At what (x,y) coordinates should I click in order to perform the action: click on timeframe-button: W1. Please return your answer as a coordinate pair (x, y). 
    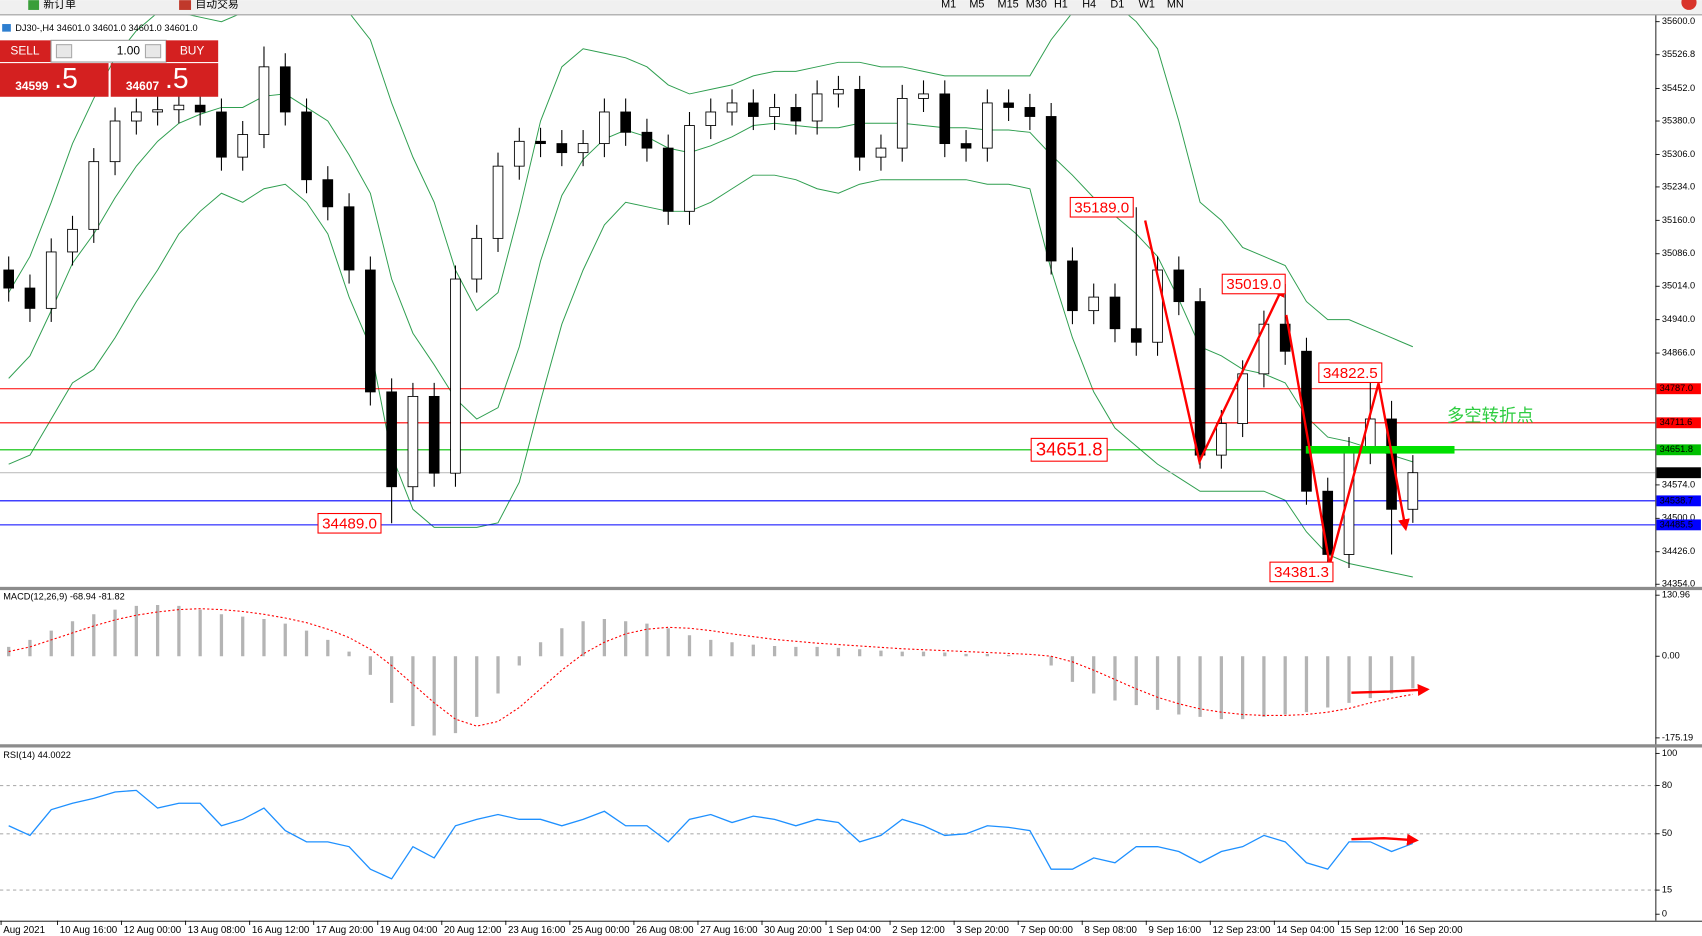
    Looking at the image, I should click on (1147, 5).